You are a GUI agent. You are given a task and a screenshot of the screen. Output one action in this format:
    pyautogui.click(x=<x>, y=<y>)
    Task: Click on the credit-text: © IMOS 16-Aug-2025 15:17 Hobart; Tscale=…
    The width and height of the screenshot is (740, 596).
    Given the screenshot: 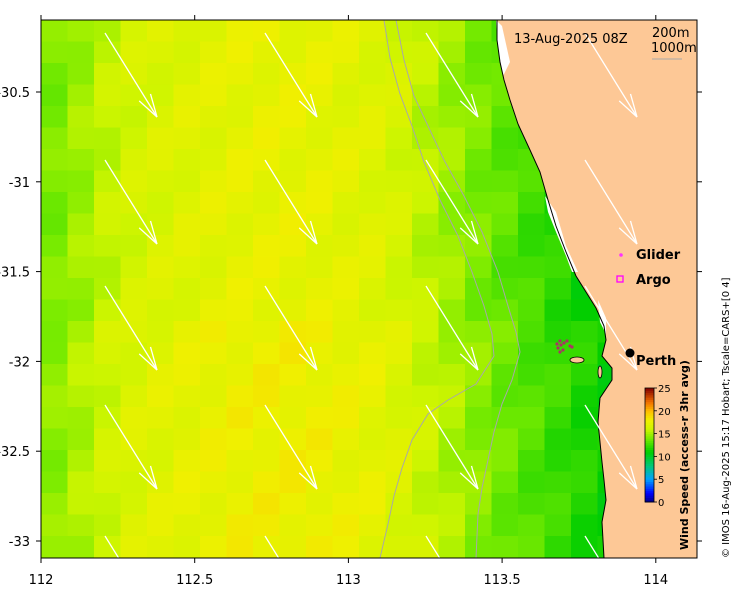 What is the action you would take?
    pyautogui.click(x=726, y=417)
    